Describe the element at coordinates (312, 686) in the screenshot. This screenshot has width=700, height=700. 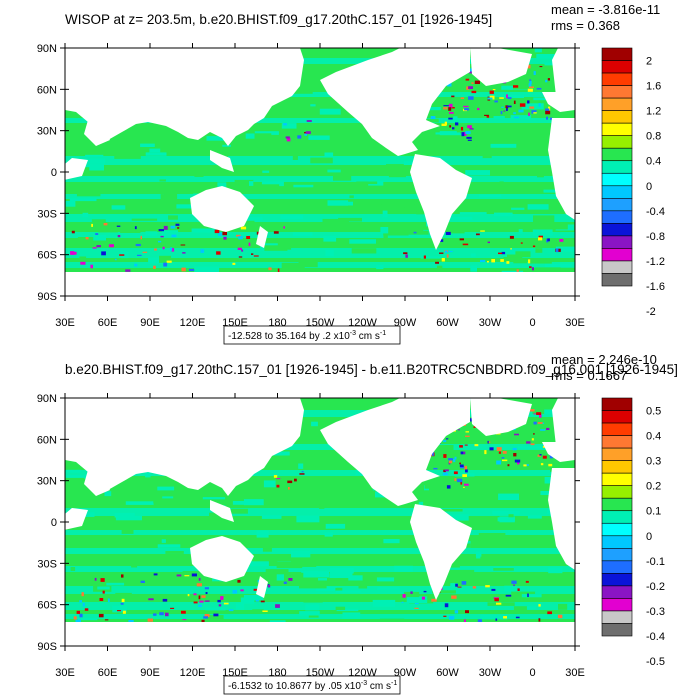
I see `info-box-text: -6.1532 to 10.8677 by .05 x10-3 cm s-1` at that location.